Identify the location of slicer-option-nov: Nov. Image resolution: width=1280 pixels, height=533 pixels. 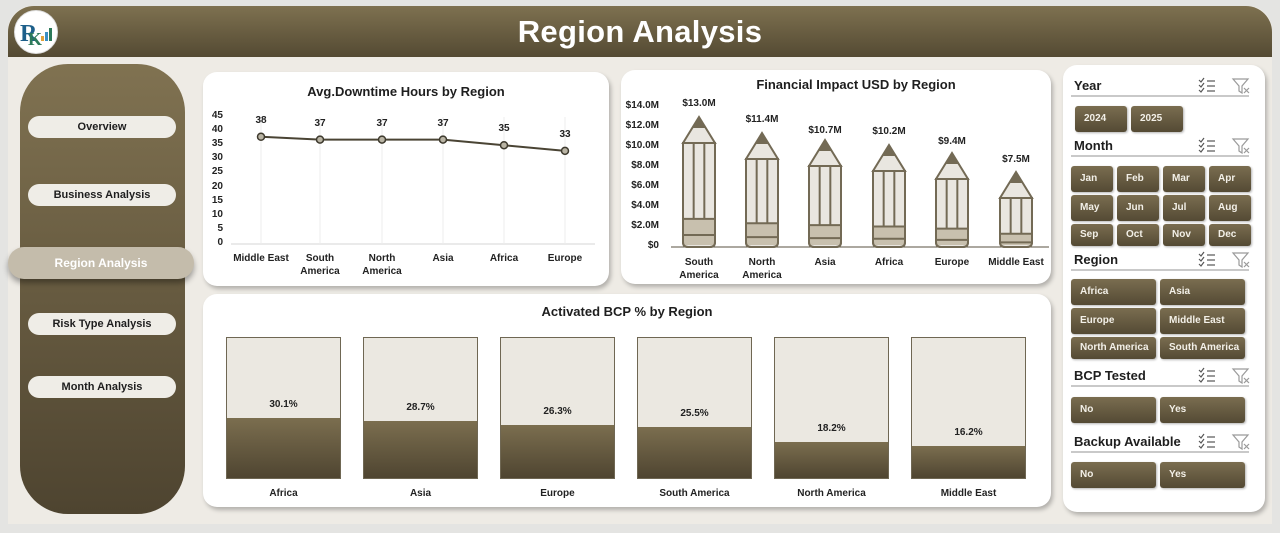
(1184, 235).